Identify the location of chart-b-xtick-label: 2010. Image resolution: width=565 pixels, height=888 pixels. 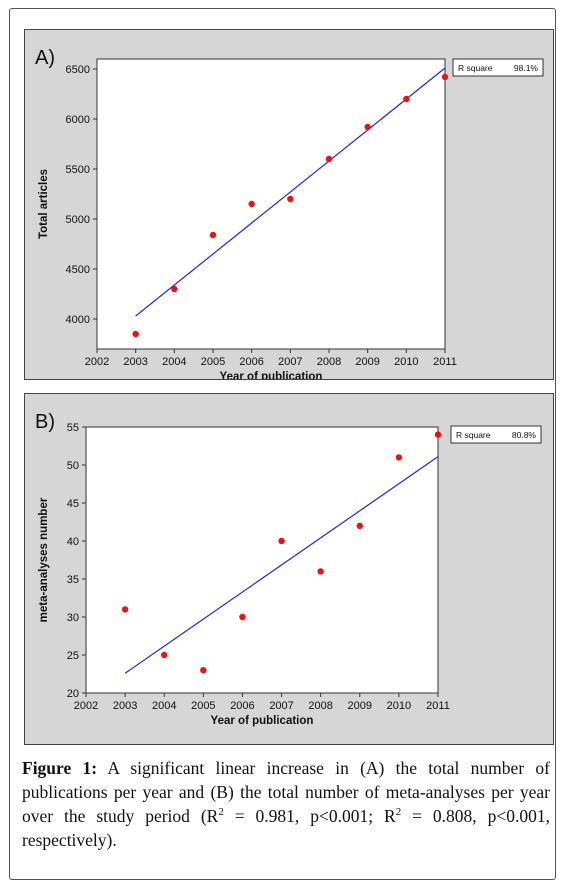
(399, 706).